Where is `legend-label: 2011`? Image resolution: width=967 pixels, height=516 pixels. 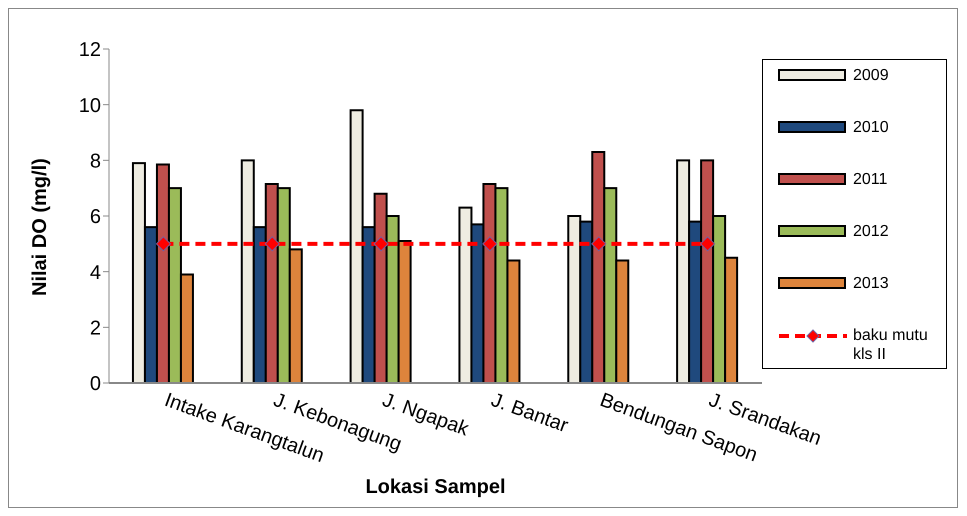
legend-label: 2011 is located at coordinates (870, 179).